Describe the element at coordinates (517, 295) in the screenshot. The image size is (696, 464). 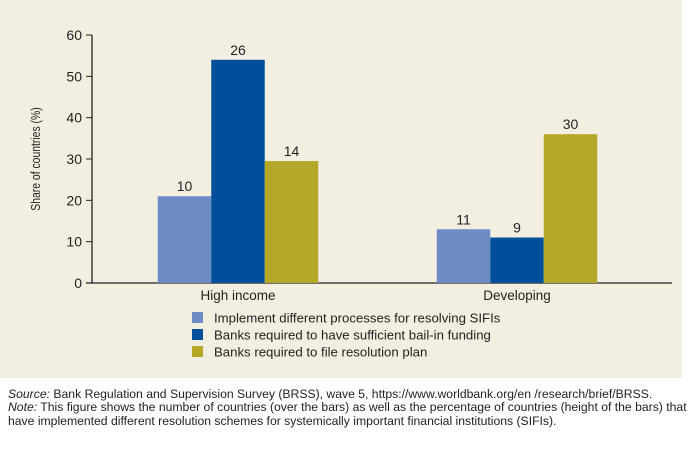
I see `x-category-label: Developing` at that location.